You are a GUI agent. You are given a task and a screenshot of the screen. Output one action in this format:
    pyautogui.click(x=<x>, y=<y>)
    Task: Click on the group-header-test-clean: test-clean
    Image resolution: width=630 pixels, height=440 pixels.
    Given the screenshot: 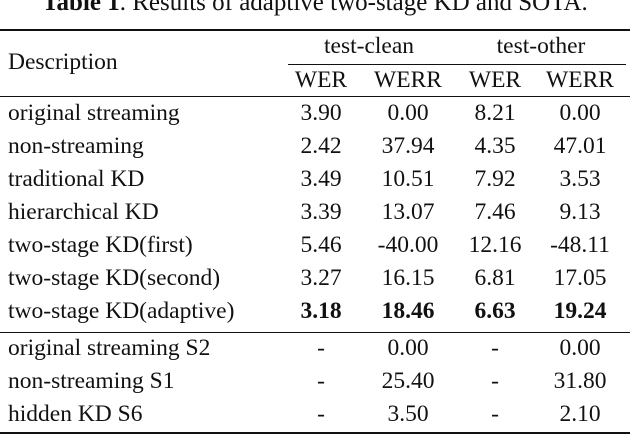 What is the action you would take?
    pyautogui.click(x=369, y=46)
    